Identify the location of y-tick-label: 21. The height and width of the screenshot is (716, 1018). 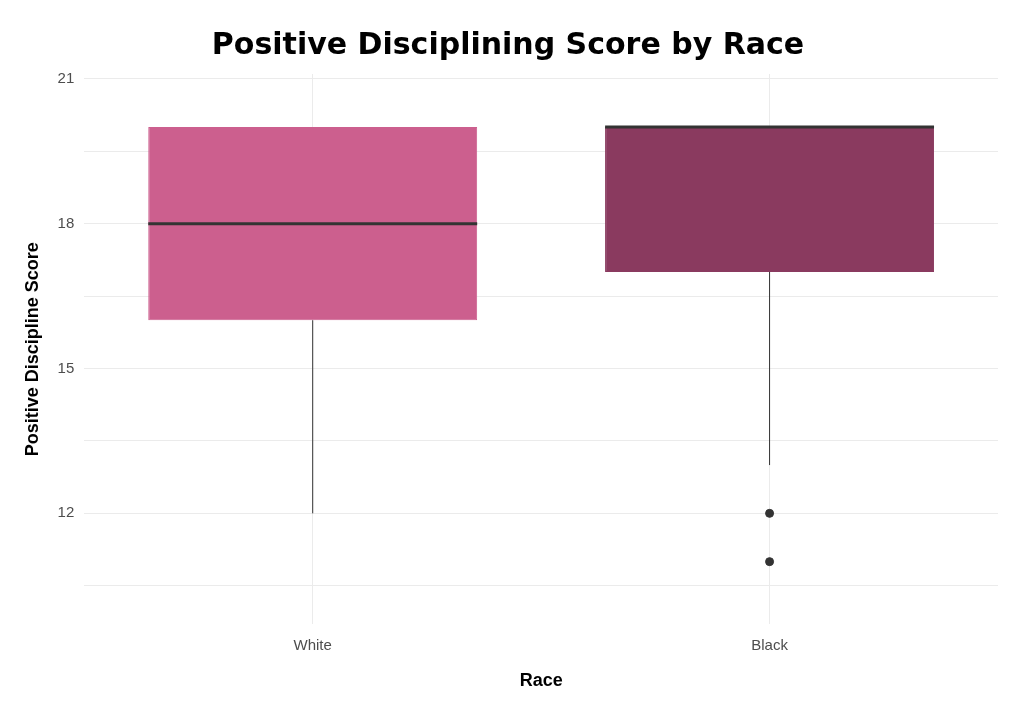
(66, 77).